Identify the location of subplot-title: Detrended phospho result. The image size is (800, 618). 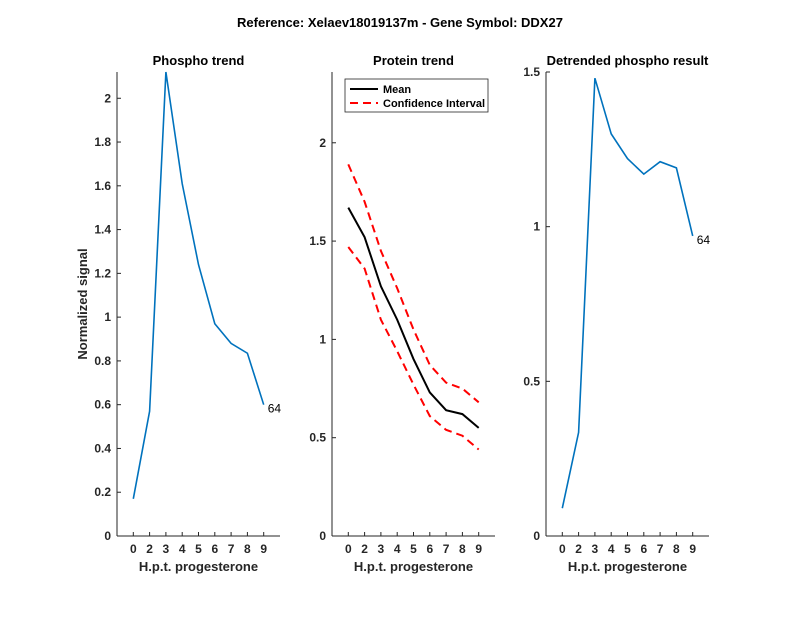
(628, 60).